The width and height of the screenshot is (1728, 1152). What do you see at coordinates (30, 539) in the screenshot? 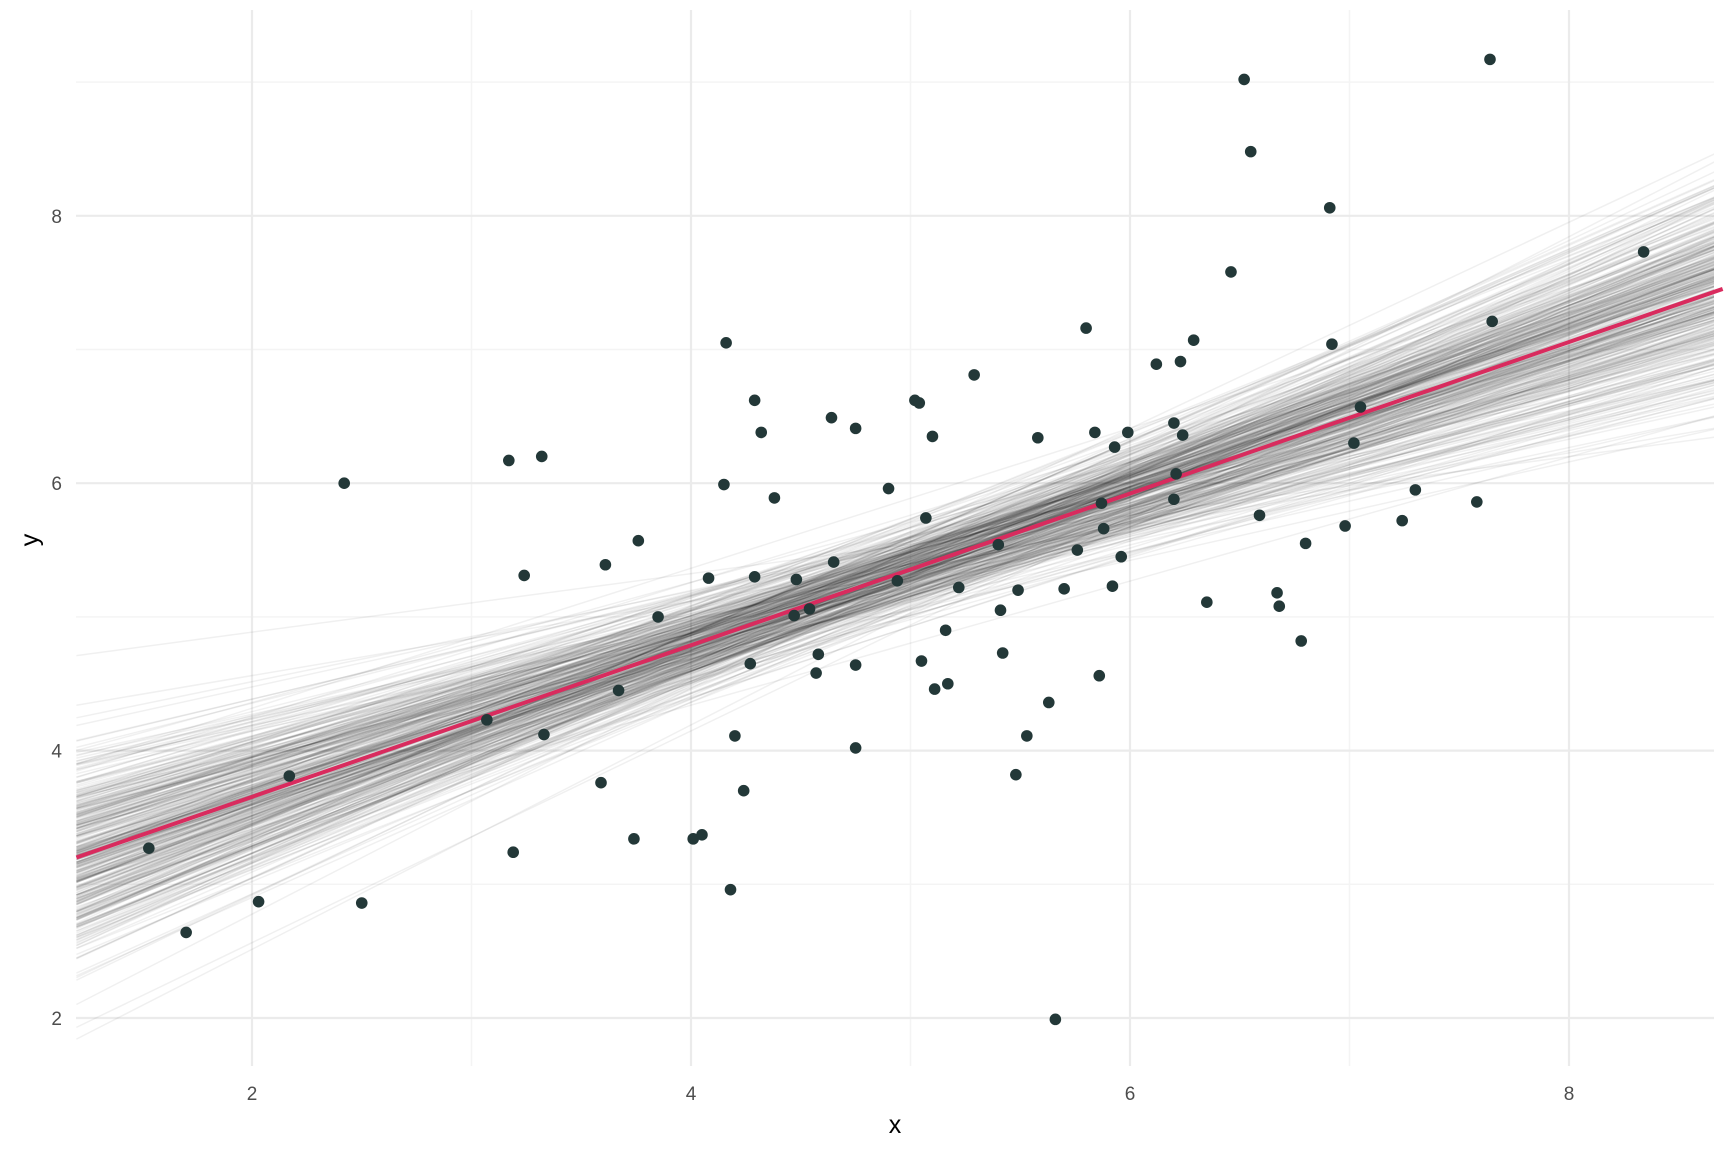
I see `y-axis-title: y` at bounding box center [30, 539].